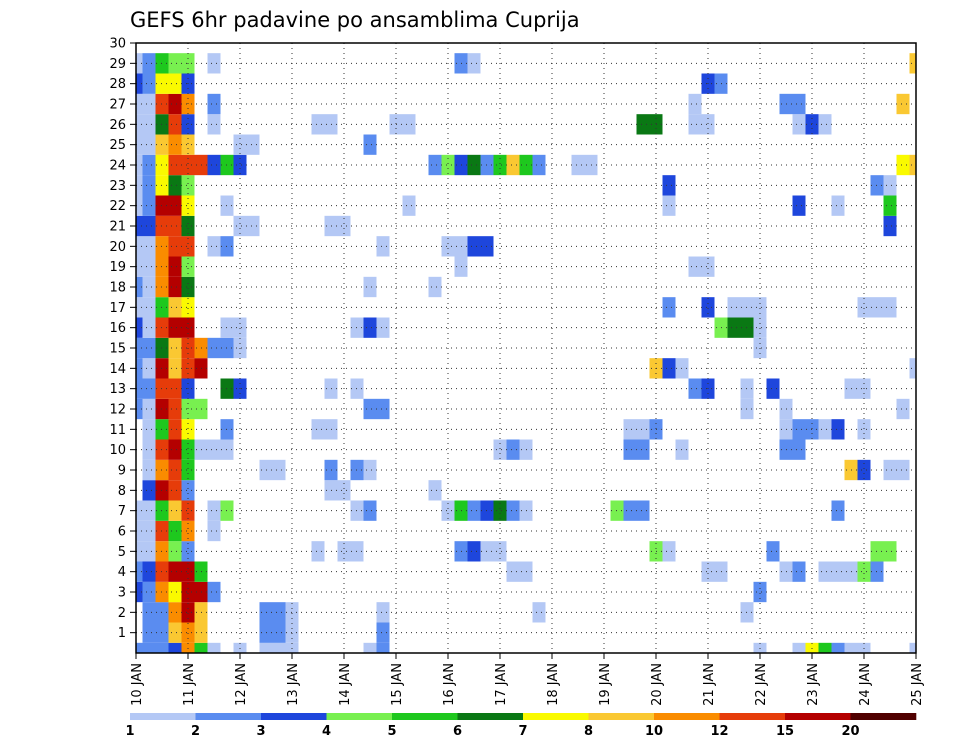 The image size is (960, 742). I want to click on legend-label: 20, so click(850, 731).